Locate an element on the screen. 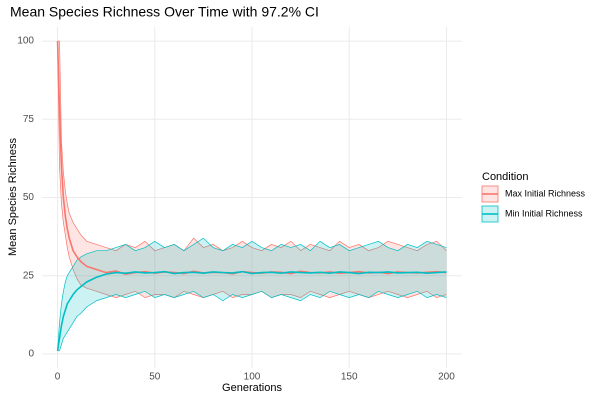 Image resolution: width=600 pixels, height=400 pixels. legend-label: Min Initial Richness is located at coordinates (544, 213).